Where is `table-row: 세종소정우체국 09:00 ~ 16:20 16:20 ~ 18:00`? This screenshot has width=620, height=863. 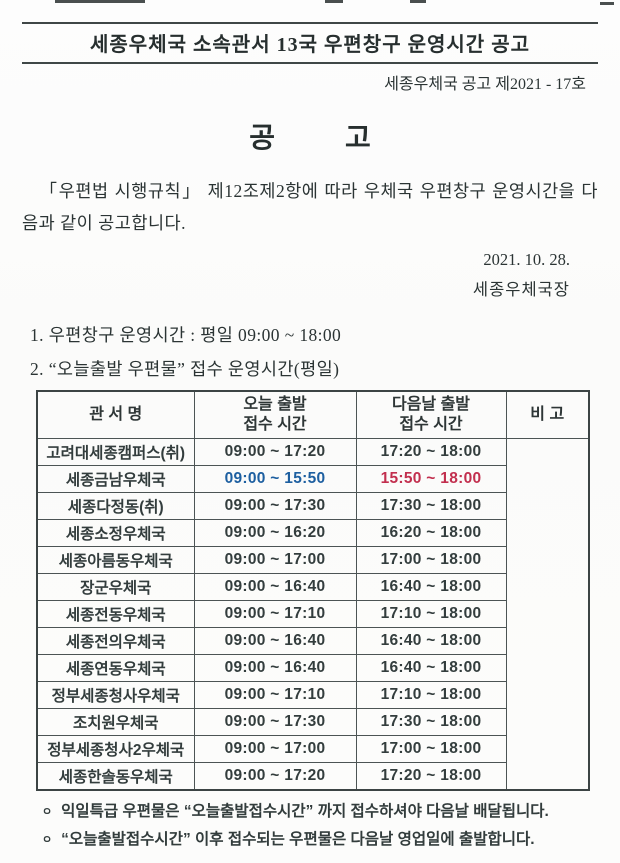
table-row: 세종소정우체국 09:00 ~ 16:20 16:20 ~ 18:00 is located at coordinates (312, 533).